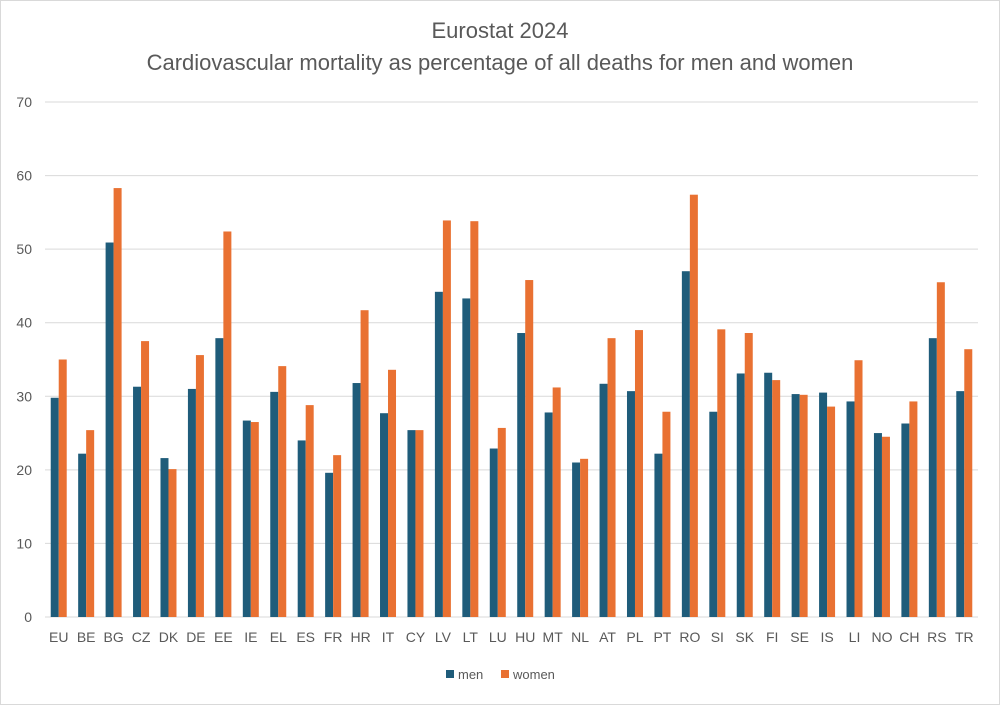 This screenshot has width=1000, height=705. Describe the element at coordinates (360, 637) in the screenshot. I see `x-tick-label: HR` at that location.